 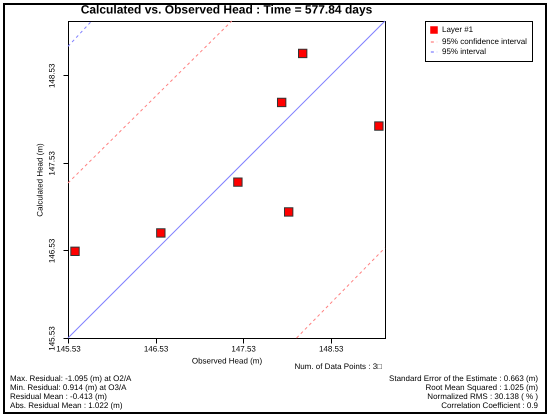 What do you see at coordinates (482, 396) in the screenshot?
I see `text: Normalized RMS : 30.138 ( % )` at bounding box center [482, 396].